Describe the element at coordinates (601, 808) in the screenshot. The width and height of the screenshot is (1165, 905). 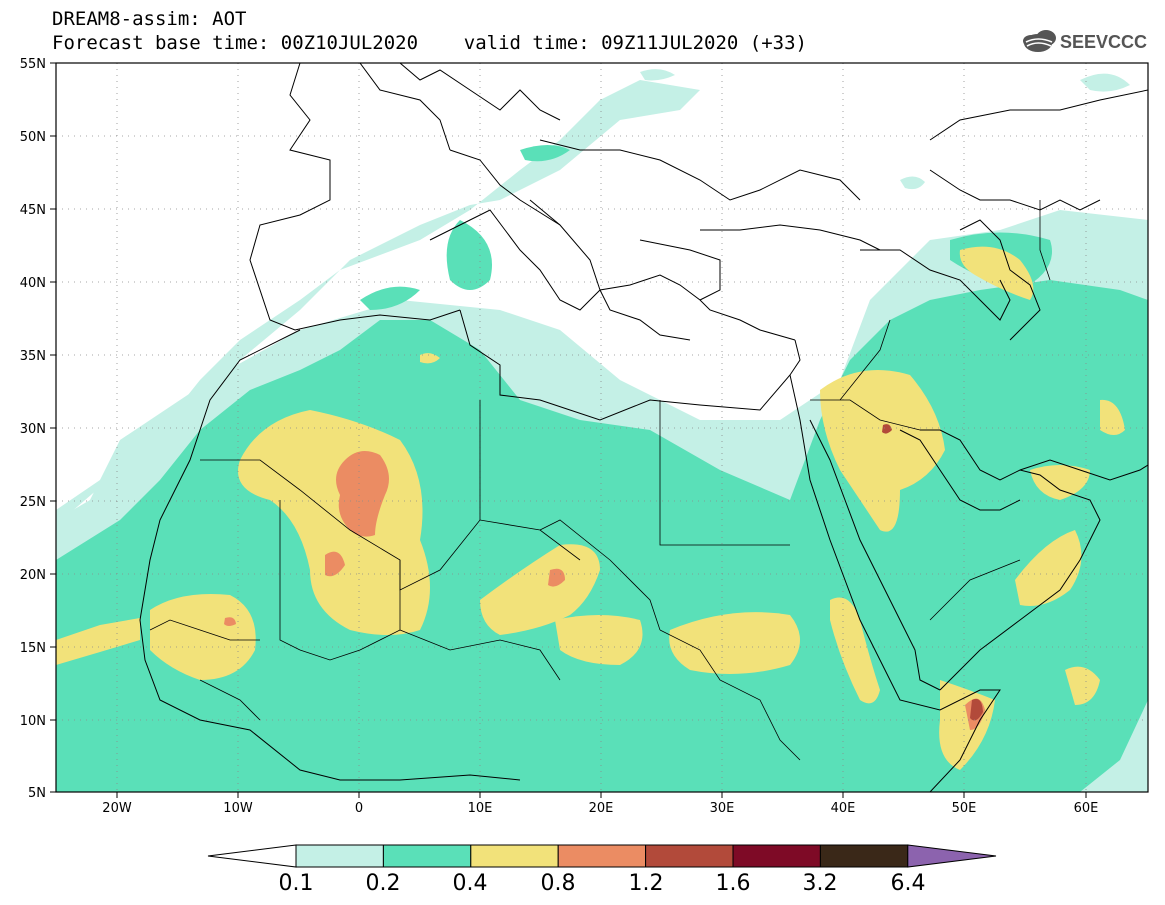
I see `lon-tick-label: 20E` at that location.